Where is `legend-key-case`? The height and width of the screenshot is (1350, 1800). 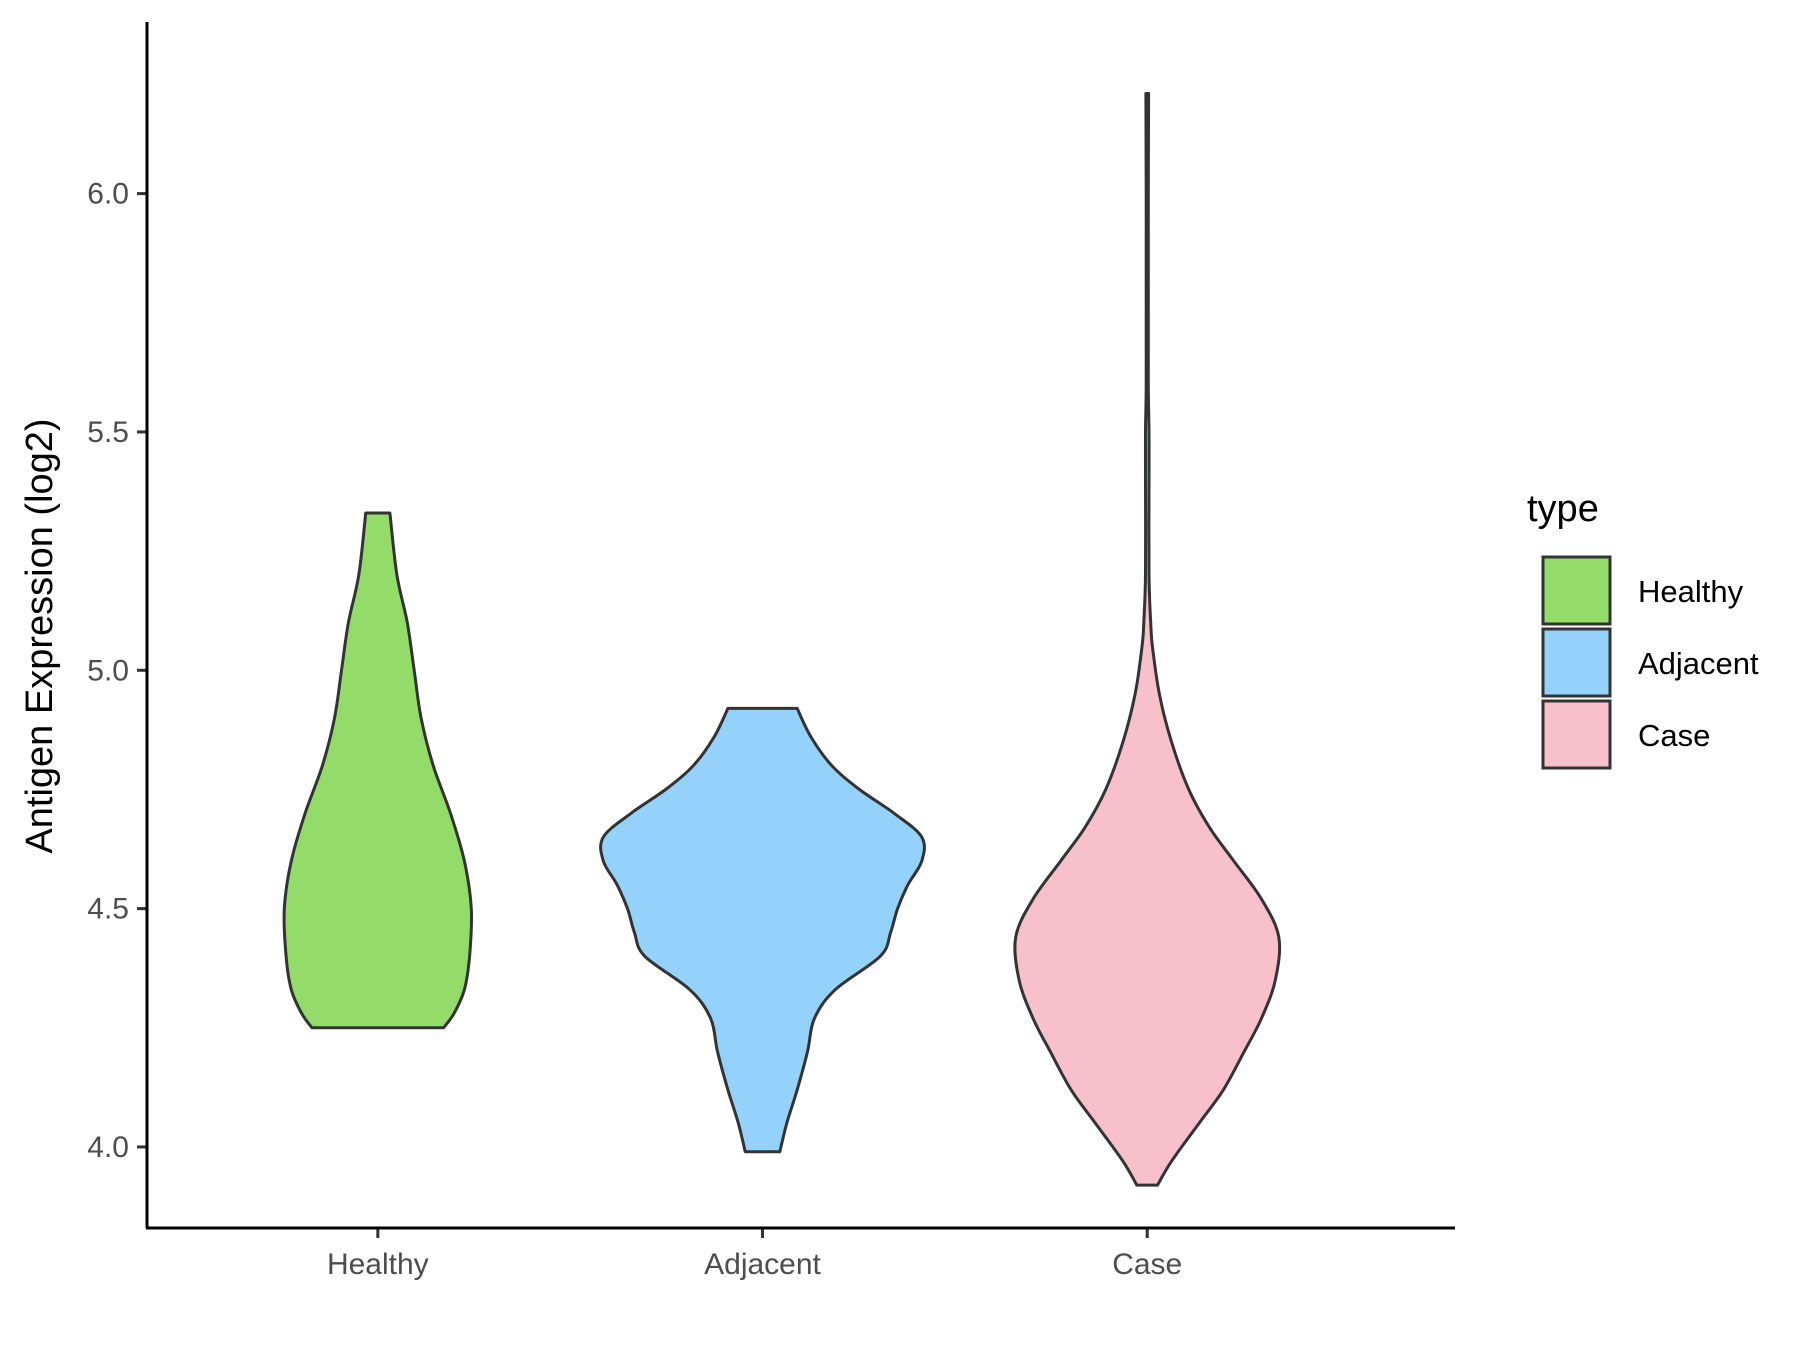
legend-key-case is located at coordinates (1576, 734).